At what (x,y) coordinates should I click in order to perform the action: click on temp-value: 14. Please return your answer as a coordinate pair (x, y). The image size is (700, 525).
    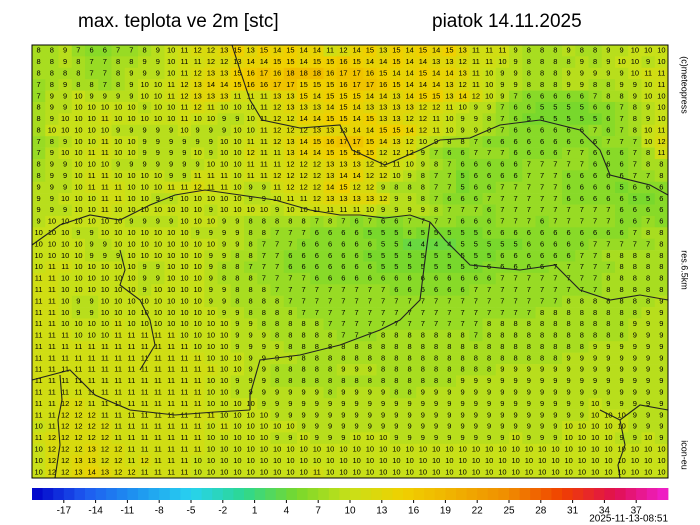
    Looking at the image, I should click on (370, 61).